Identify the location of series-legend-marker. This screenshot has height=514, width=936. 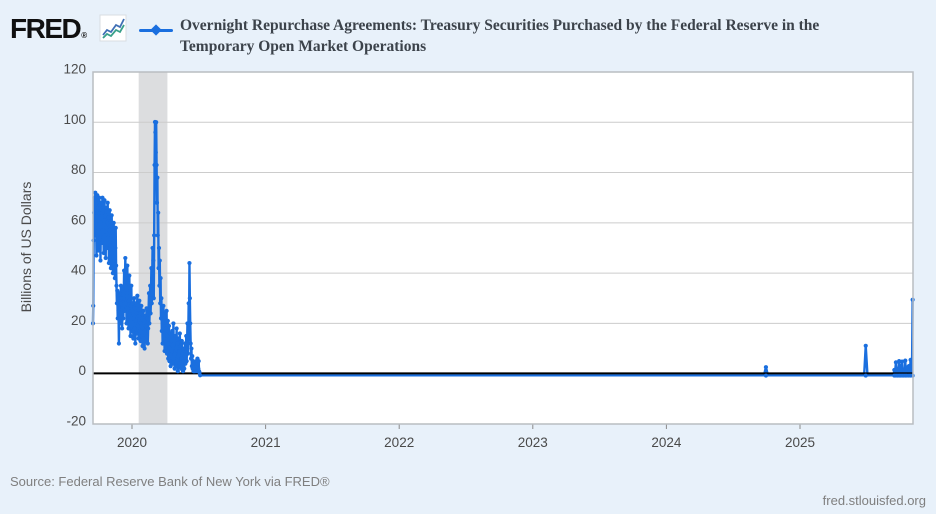
(156, 30).